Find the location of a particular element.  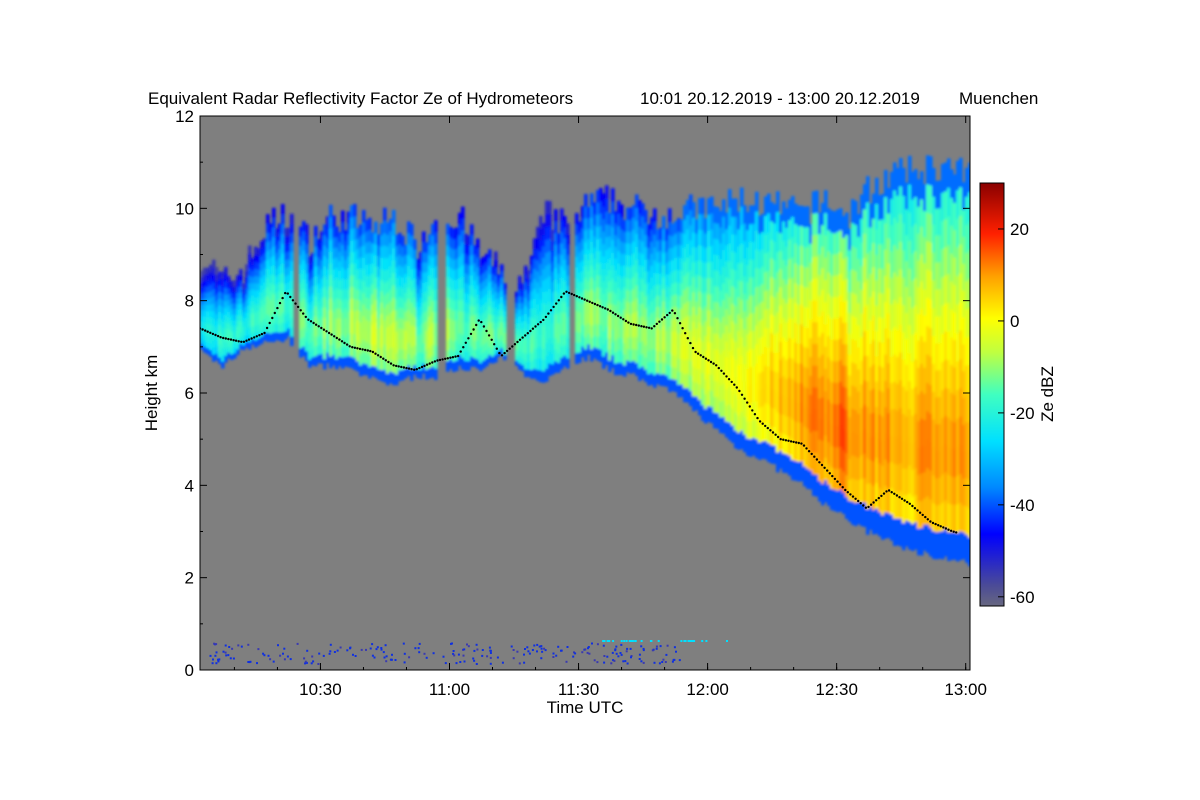

y-tick-label: 6 is located at coordinates (189, 393).